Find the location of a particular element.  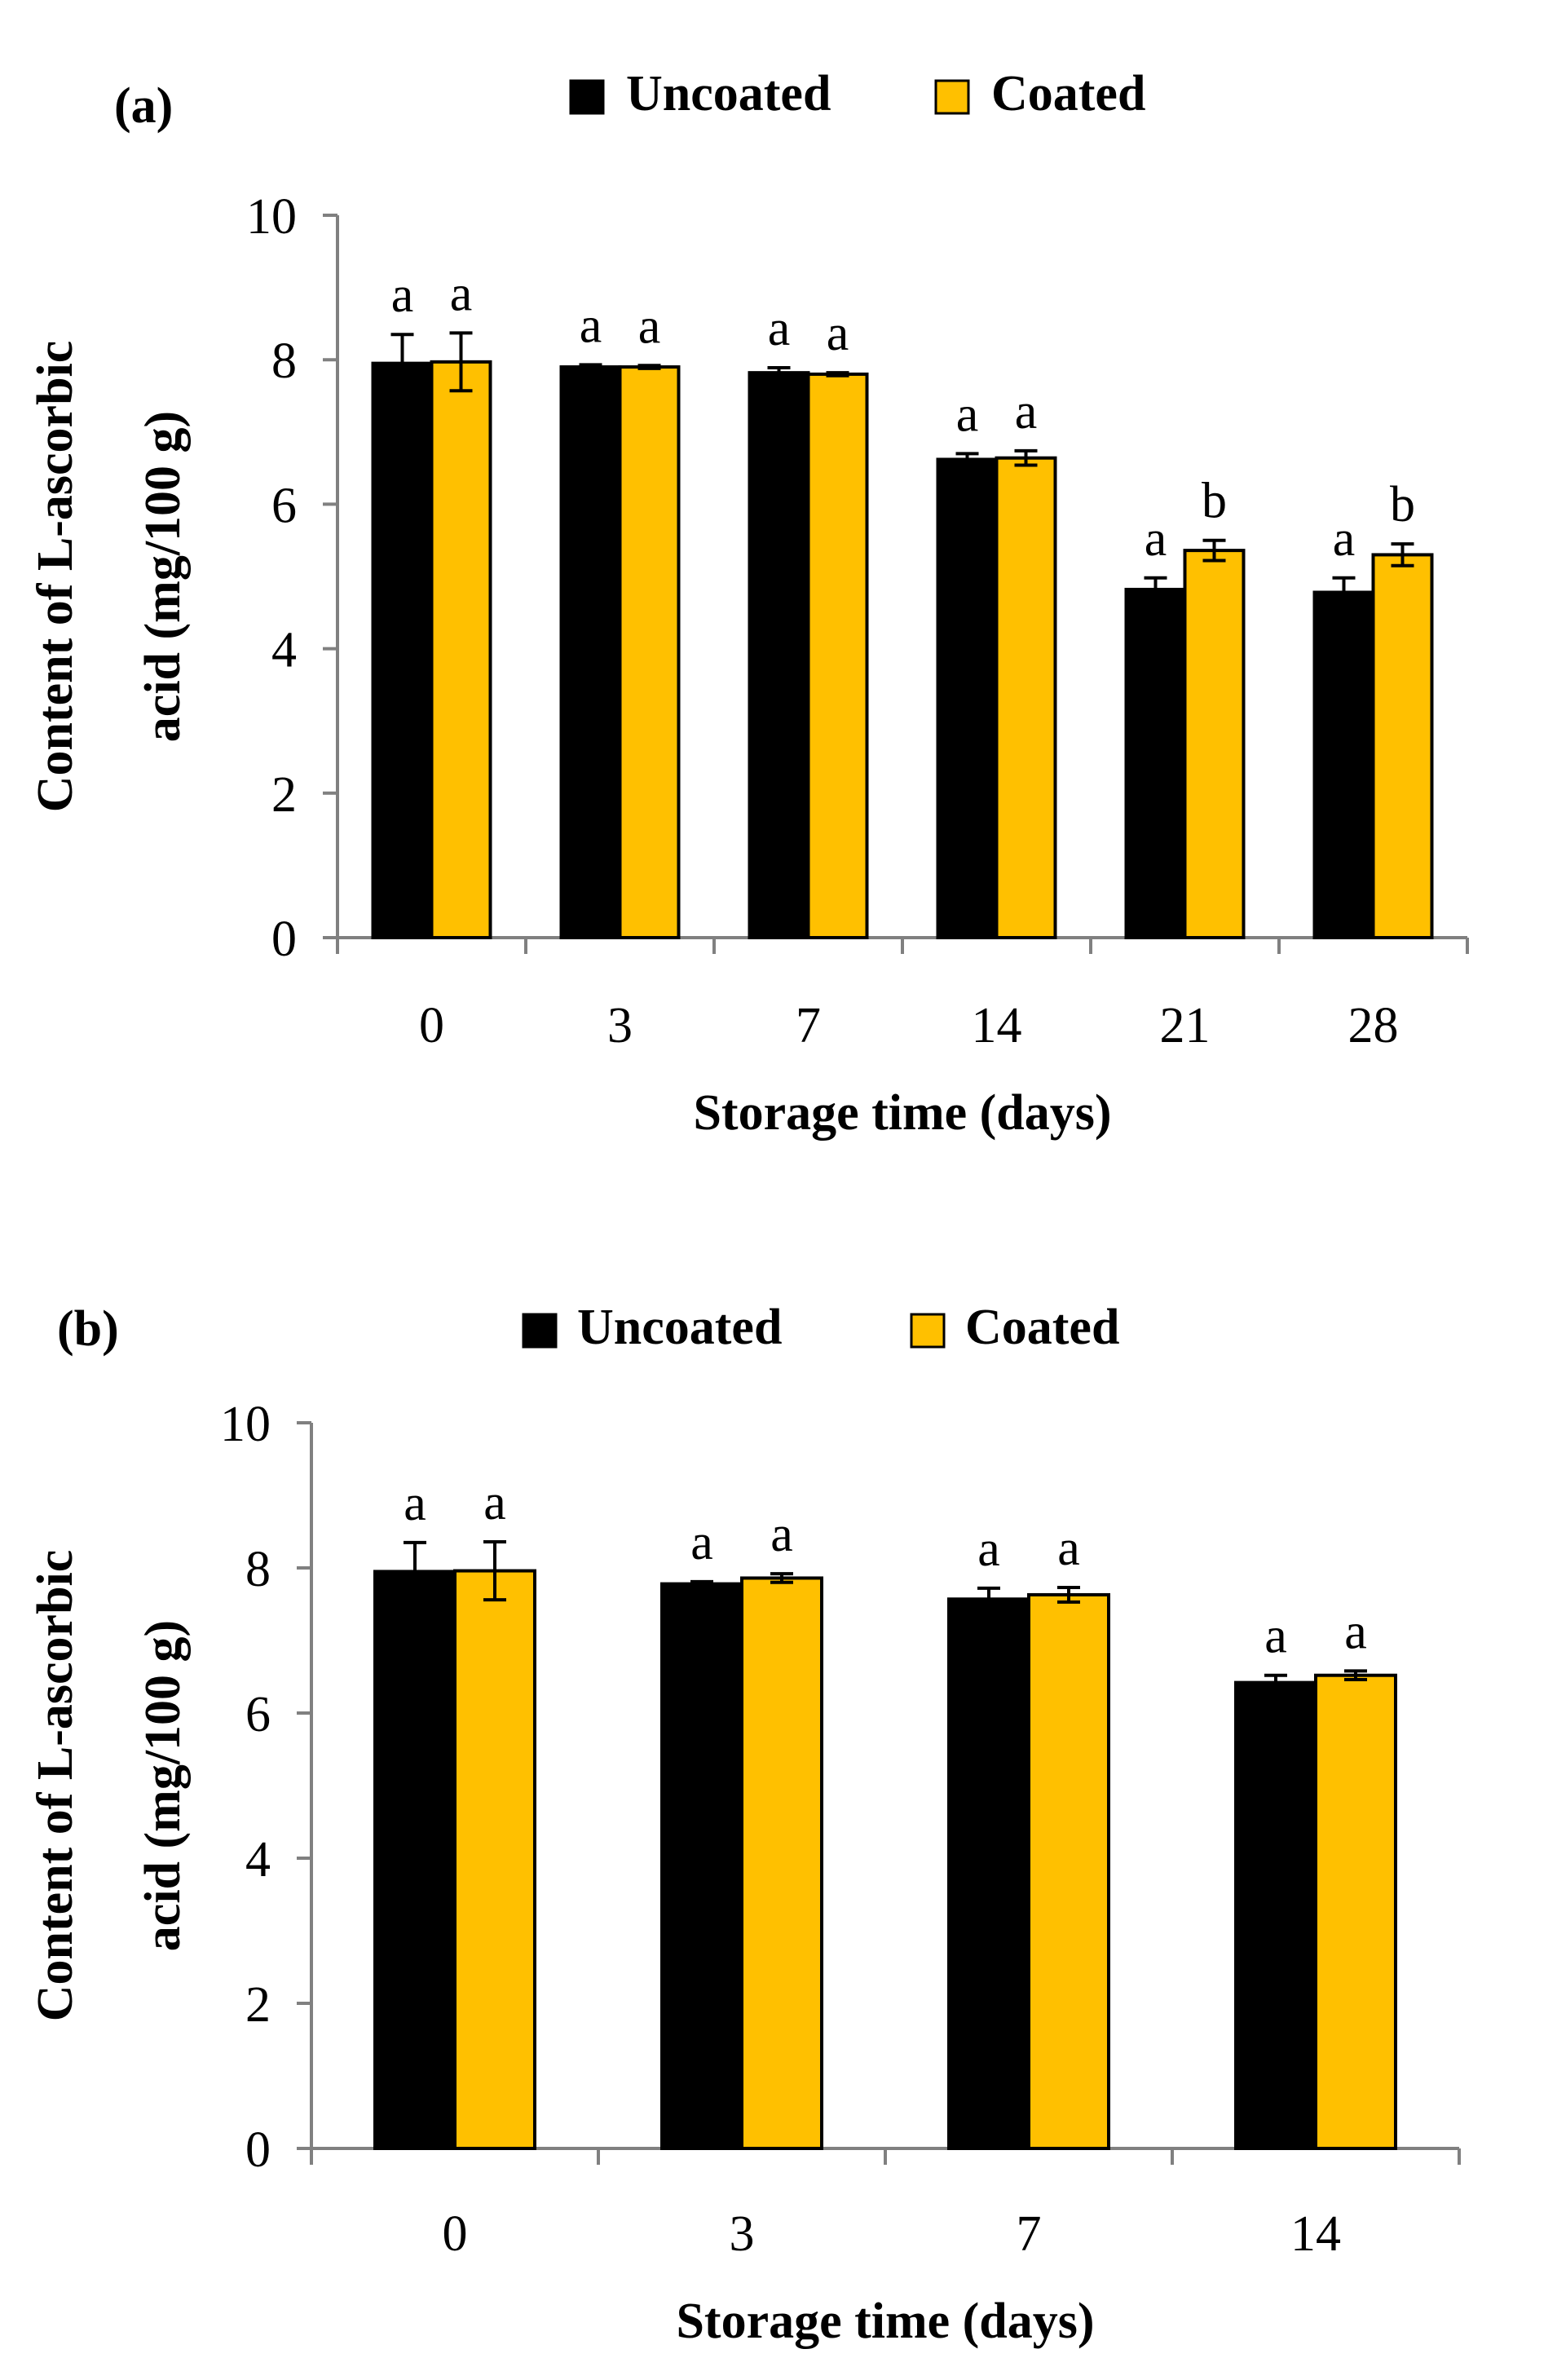

panel-label: (a) is located at coordinates (143, 106).